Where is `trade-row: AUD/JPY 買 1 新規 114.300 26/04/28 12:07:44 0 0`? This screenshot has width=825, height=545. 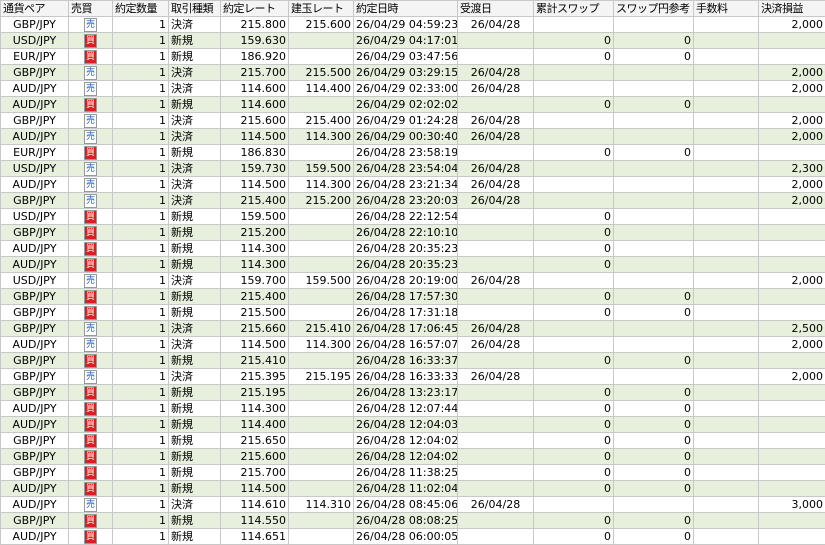 trade-row: AUD/JPY 買 1 新規 114.300 26/04/28 12:07:44 0 0 is located at coordinates (412, 408).